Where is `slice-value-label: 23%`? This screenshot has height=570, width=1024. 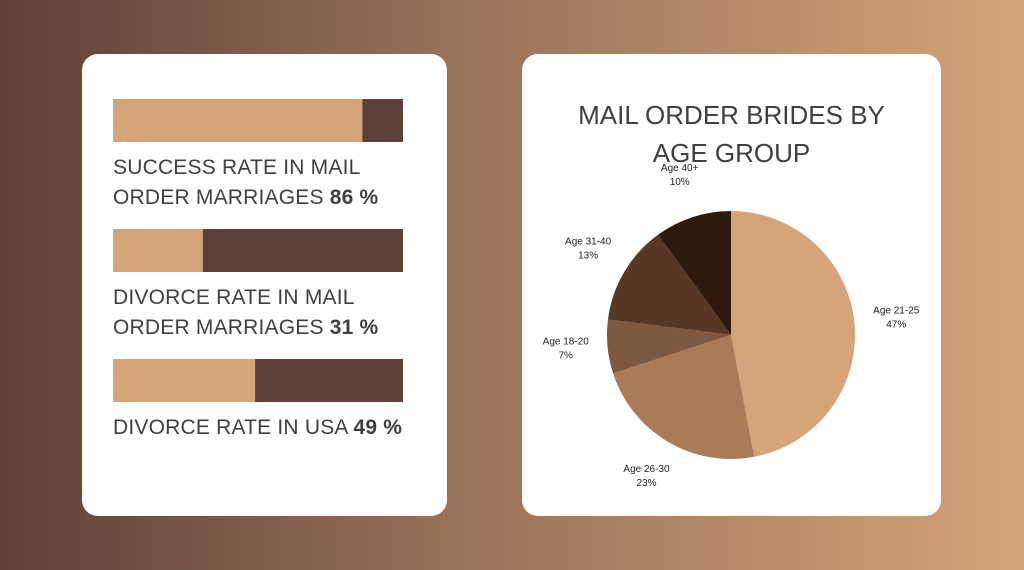
slice-value-label: 23% is located at coordinates (646, 483).